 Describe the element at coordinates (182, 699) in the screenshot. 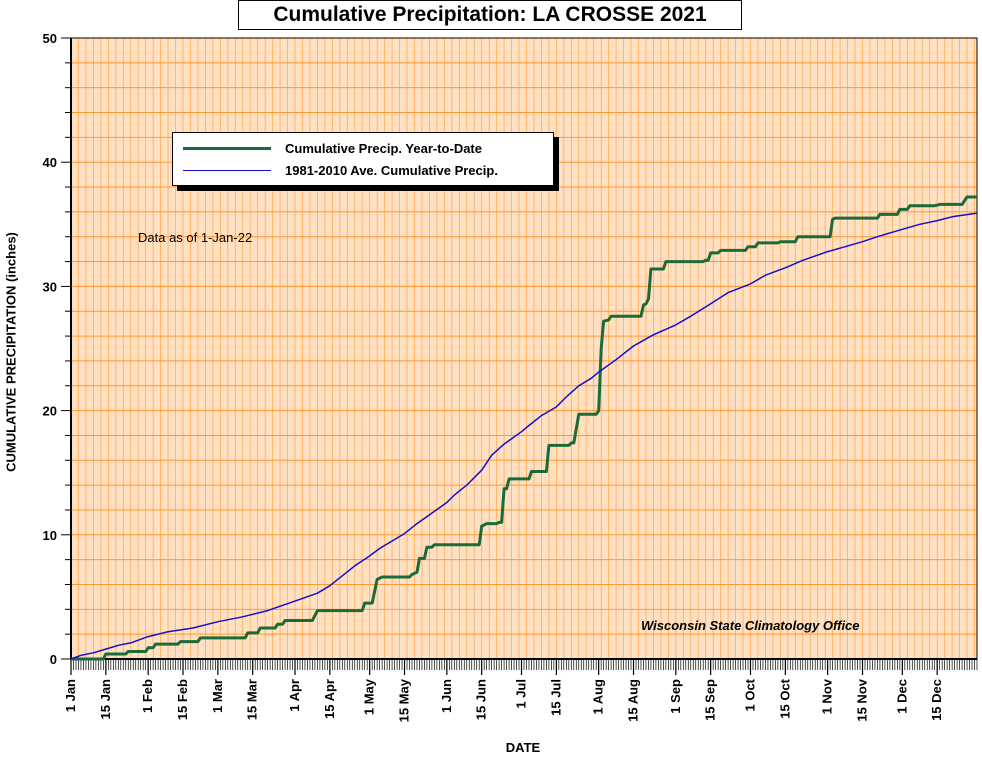

I see `x-tick-label: 15 Feb` at that location.